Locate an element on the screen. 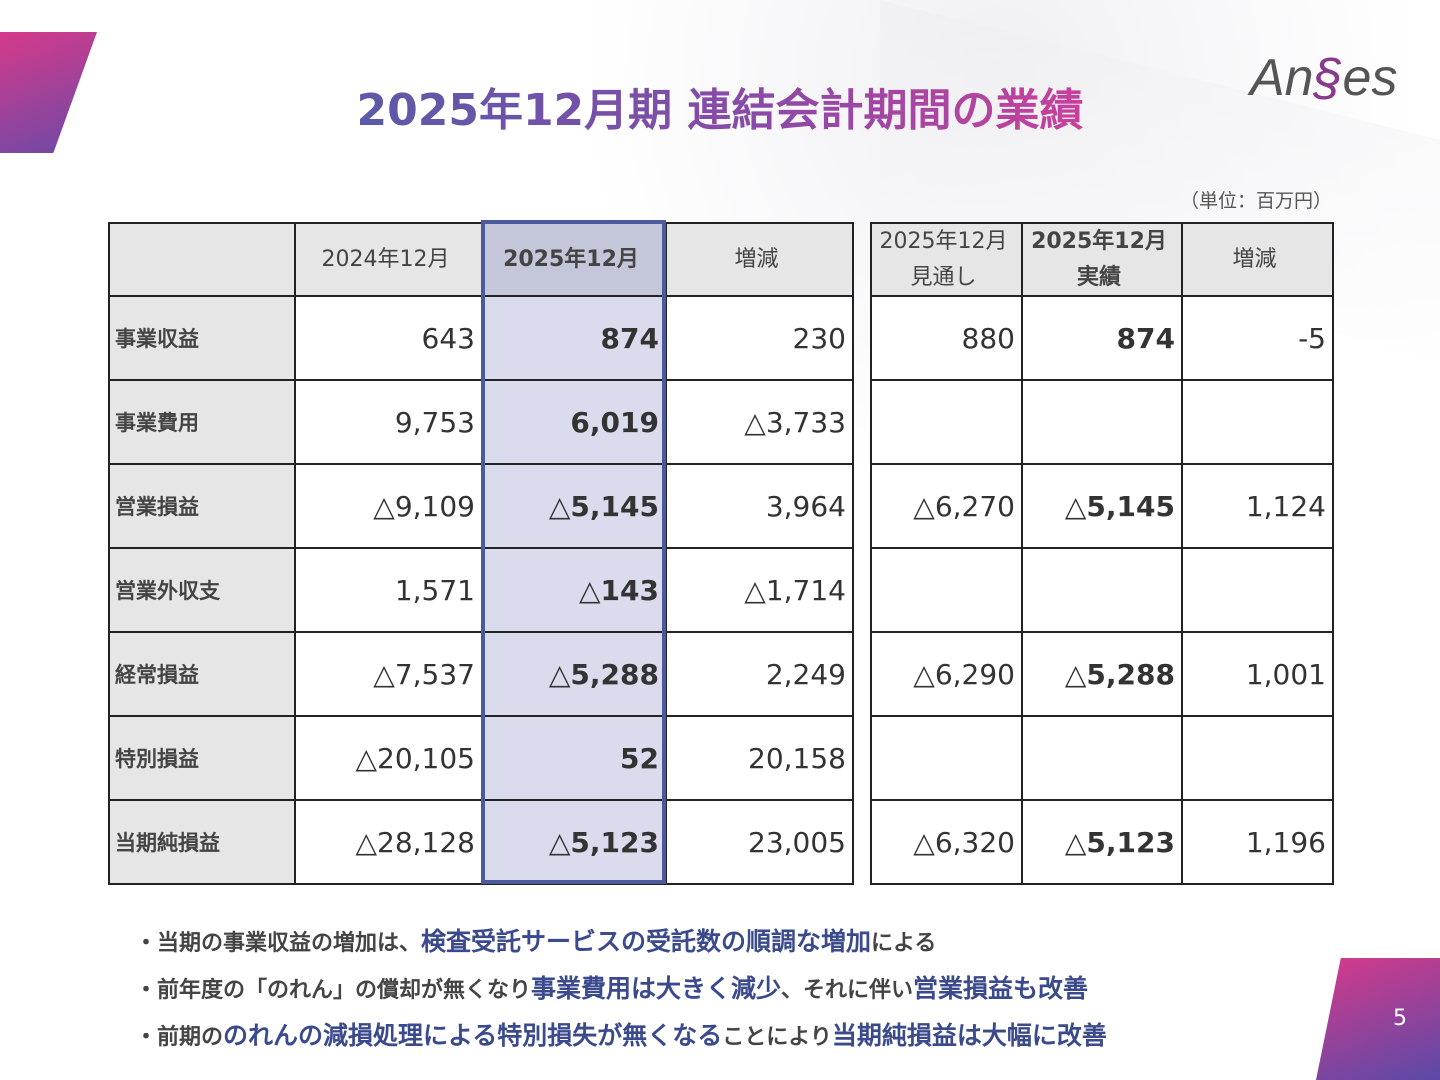 Image resolution: width=1440 pixels, height=1080 pixels. table-row: △6,320 △5,123 1,196 is located at coordinates (1102, 842).